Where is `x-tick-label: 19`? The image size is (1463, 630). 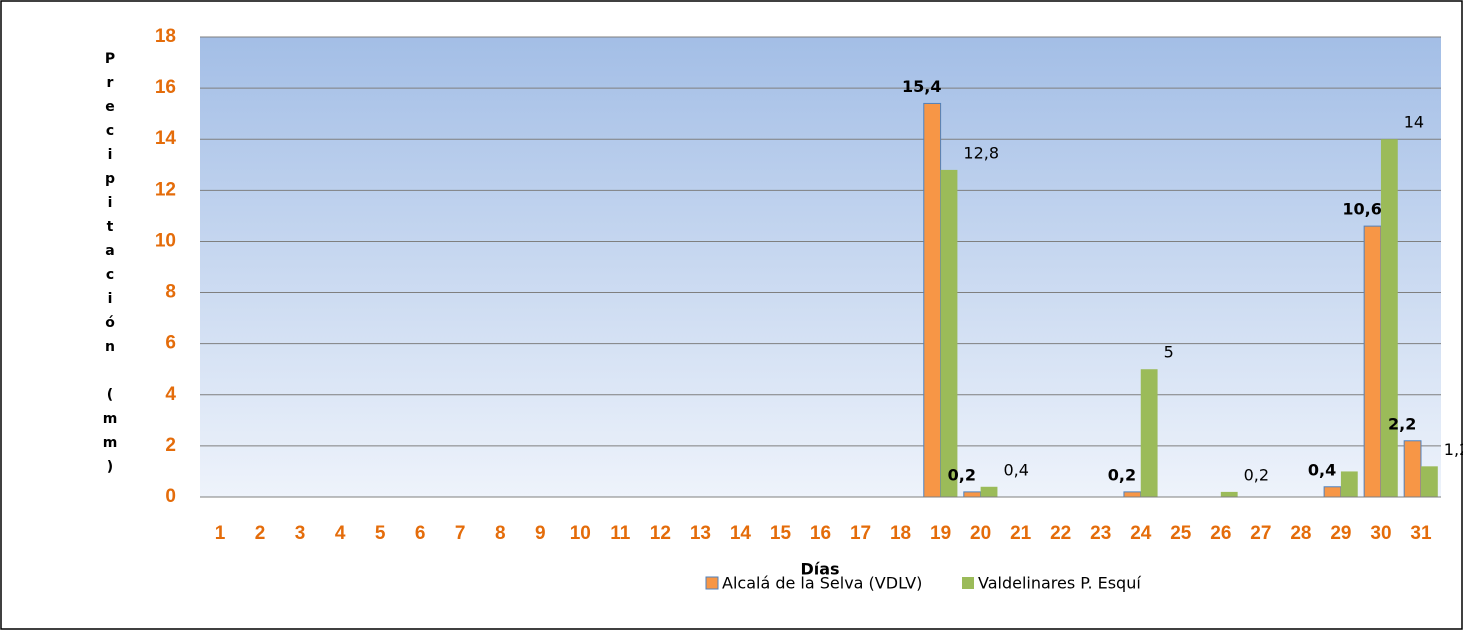 x-tick-label: 19 is located at coordinates (940, 533).